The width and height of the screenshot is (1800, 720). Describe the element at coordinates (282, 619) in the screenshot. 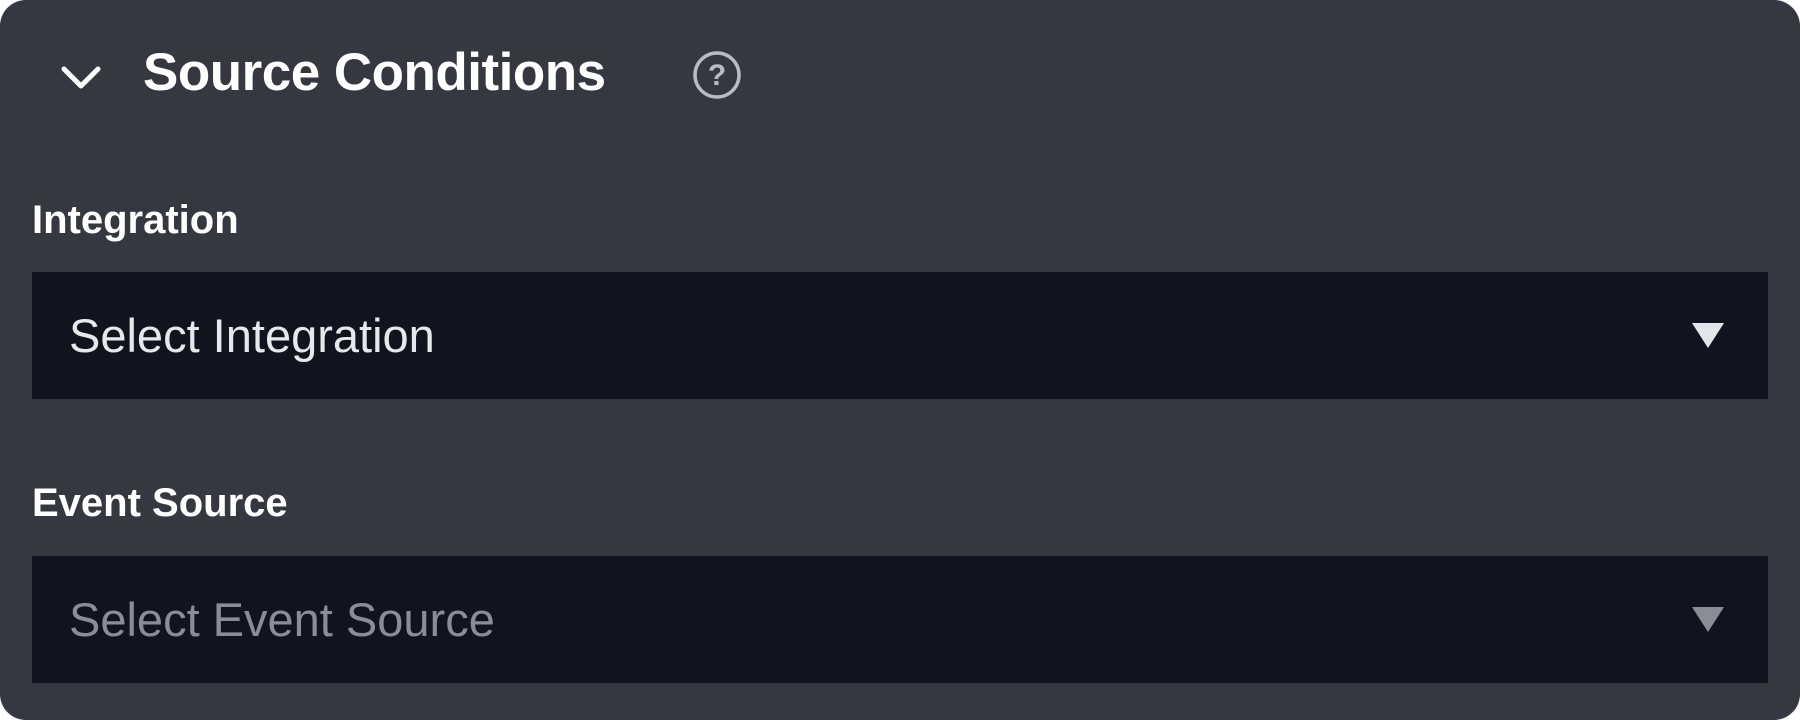

I see `event-source-select-placeholder: Select Event Source` at that location.